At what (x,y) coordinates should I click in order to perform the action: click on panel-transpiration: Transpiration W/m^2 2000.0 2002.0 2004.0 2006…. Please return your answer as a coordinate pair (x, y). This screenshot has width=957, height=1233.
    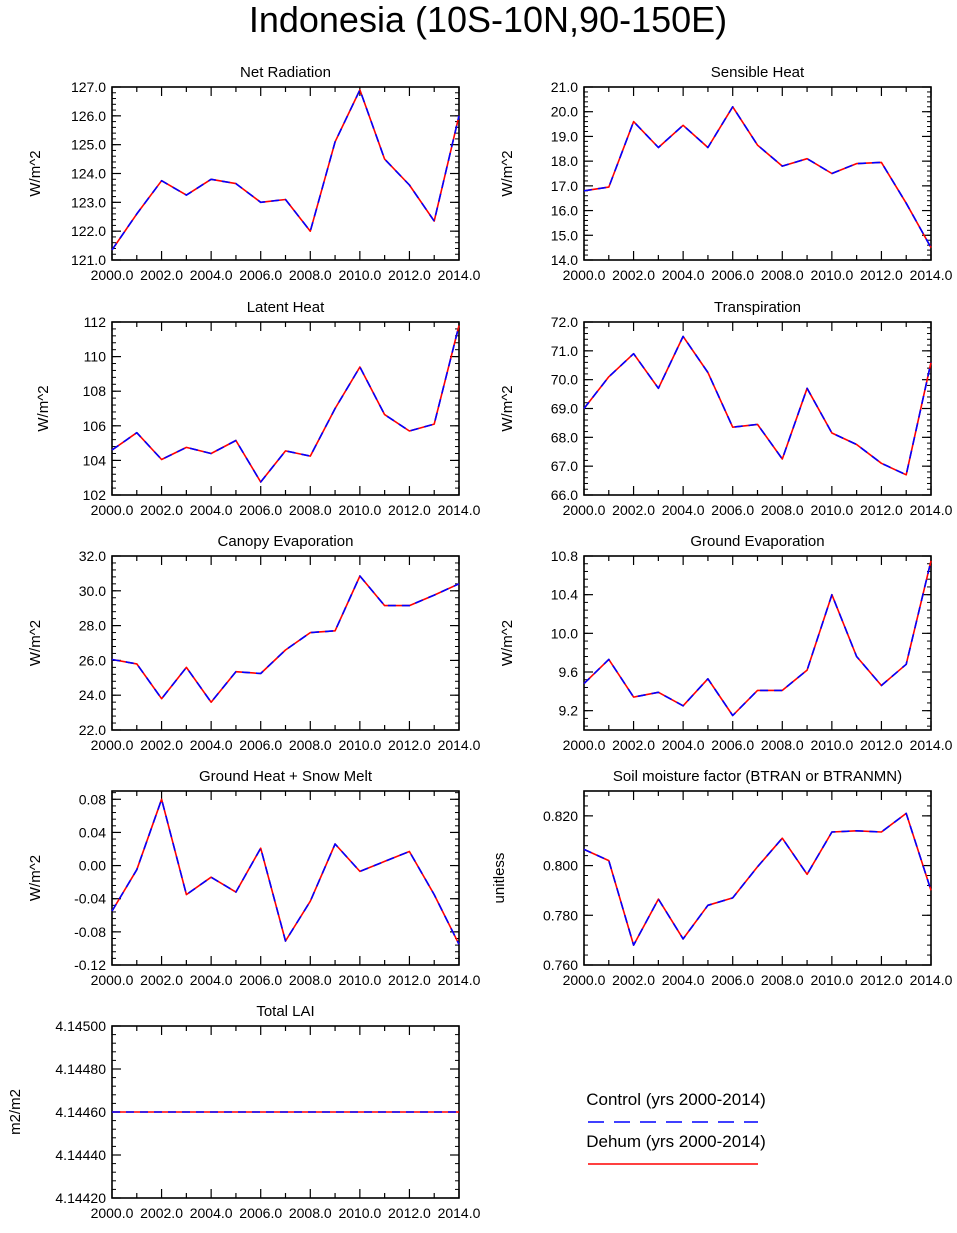
    Looking at the image, I should click on (726, 408).